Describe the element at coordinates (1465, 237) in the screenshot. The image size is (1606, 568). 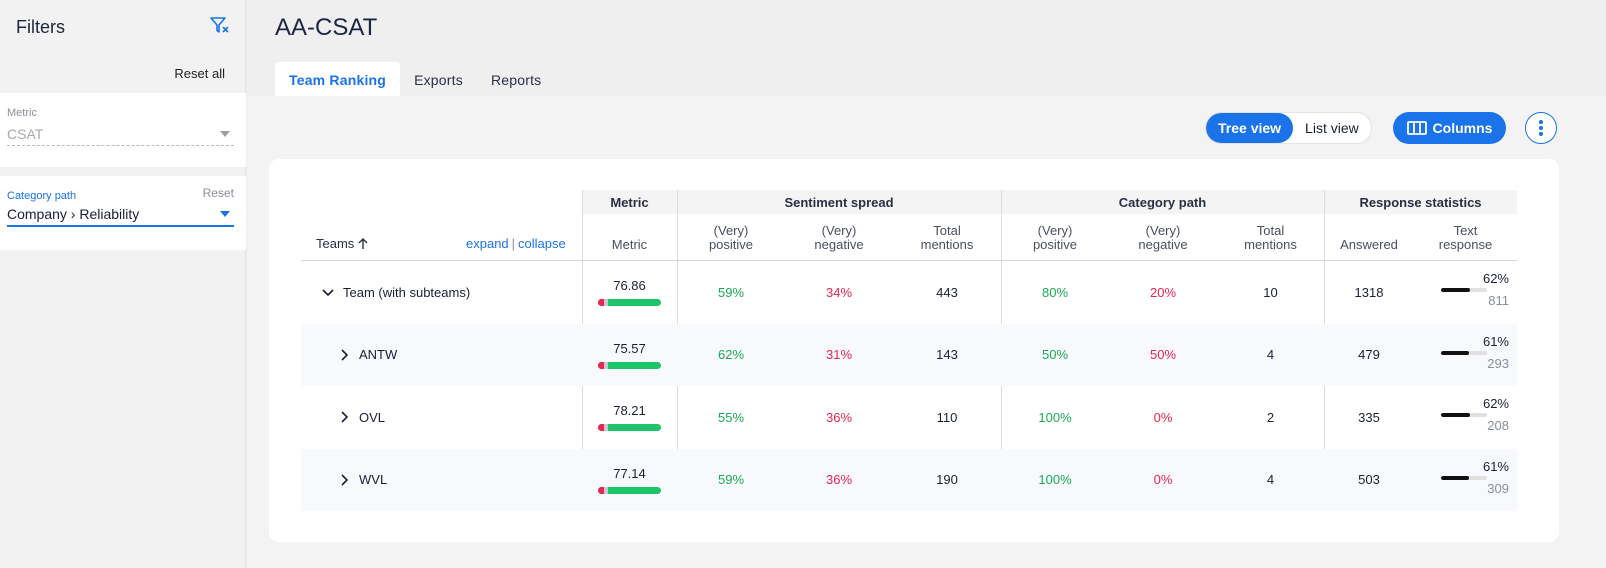
I see `text-response-header: Text response` at that location.